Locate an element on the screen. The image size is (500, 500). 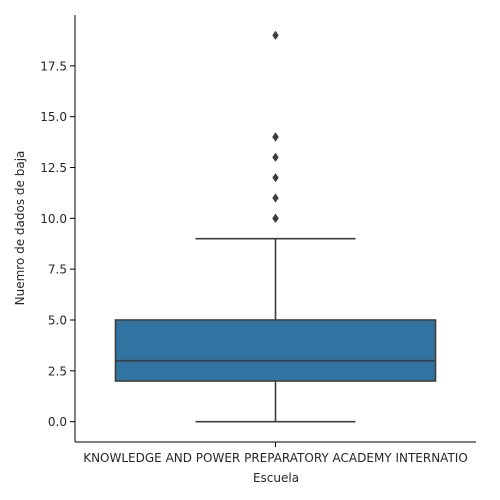
y-tick-label: 15.0 is located at coordinates (53, 117).